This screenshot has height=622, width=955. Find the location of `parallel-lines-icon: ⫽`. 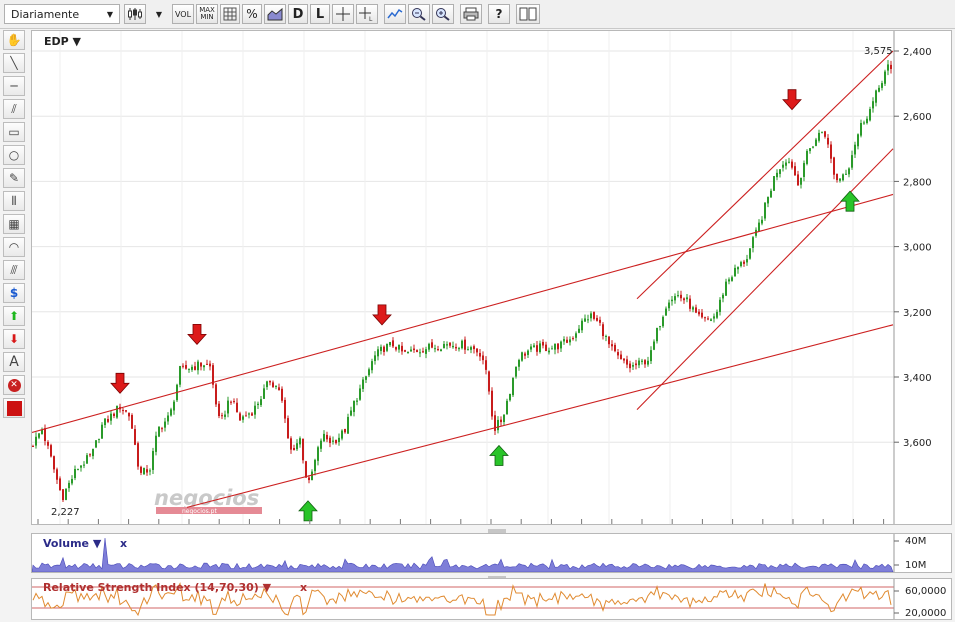

parallel-lines-icon: ⫽ is located at coordinates (14, 109).